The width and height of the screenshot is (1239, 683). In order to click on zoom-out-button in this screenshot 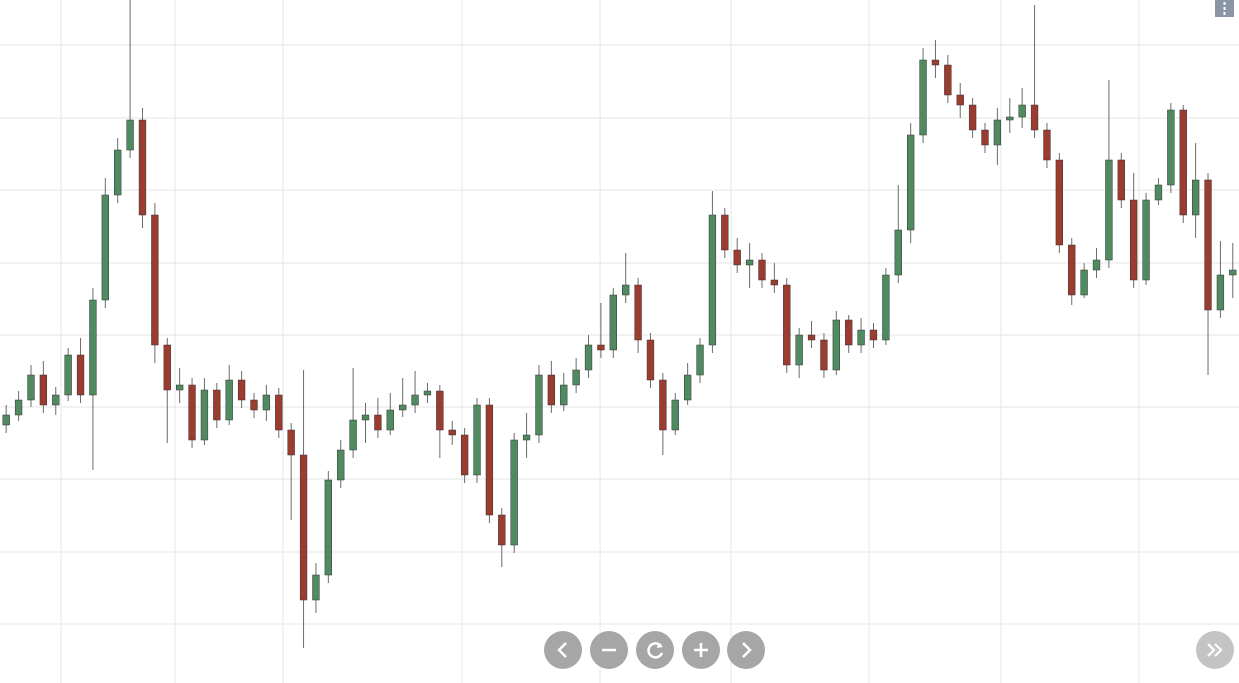, I will do `click(609, 650)`.